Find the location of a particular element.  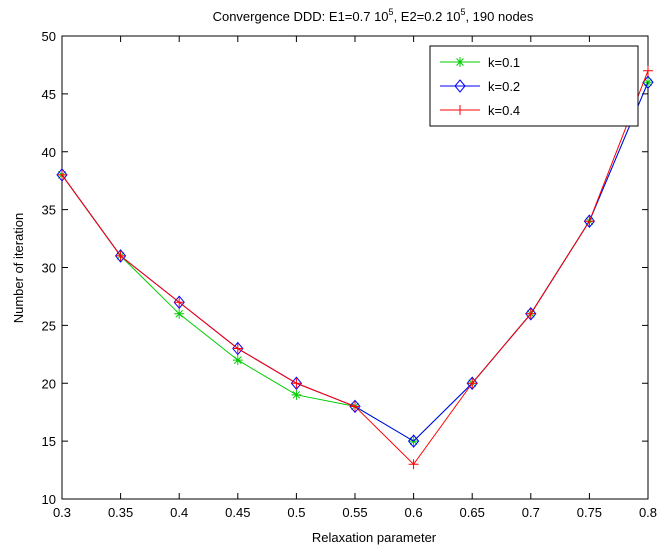

y-tick-label: 30 is located at coordinates (49, 268).